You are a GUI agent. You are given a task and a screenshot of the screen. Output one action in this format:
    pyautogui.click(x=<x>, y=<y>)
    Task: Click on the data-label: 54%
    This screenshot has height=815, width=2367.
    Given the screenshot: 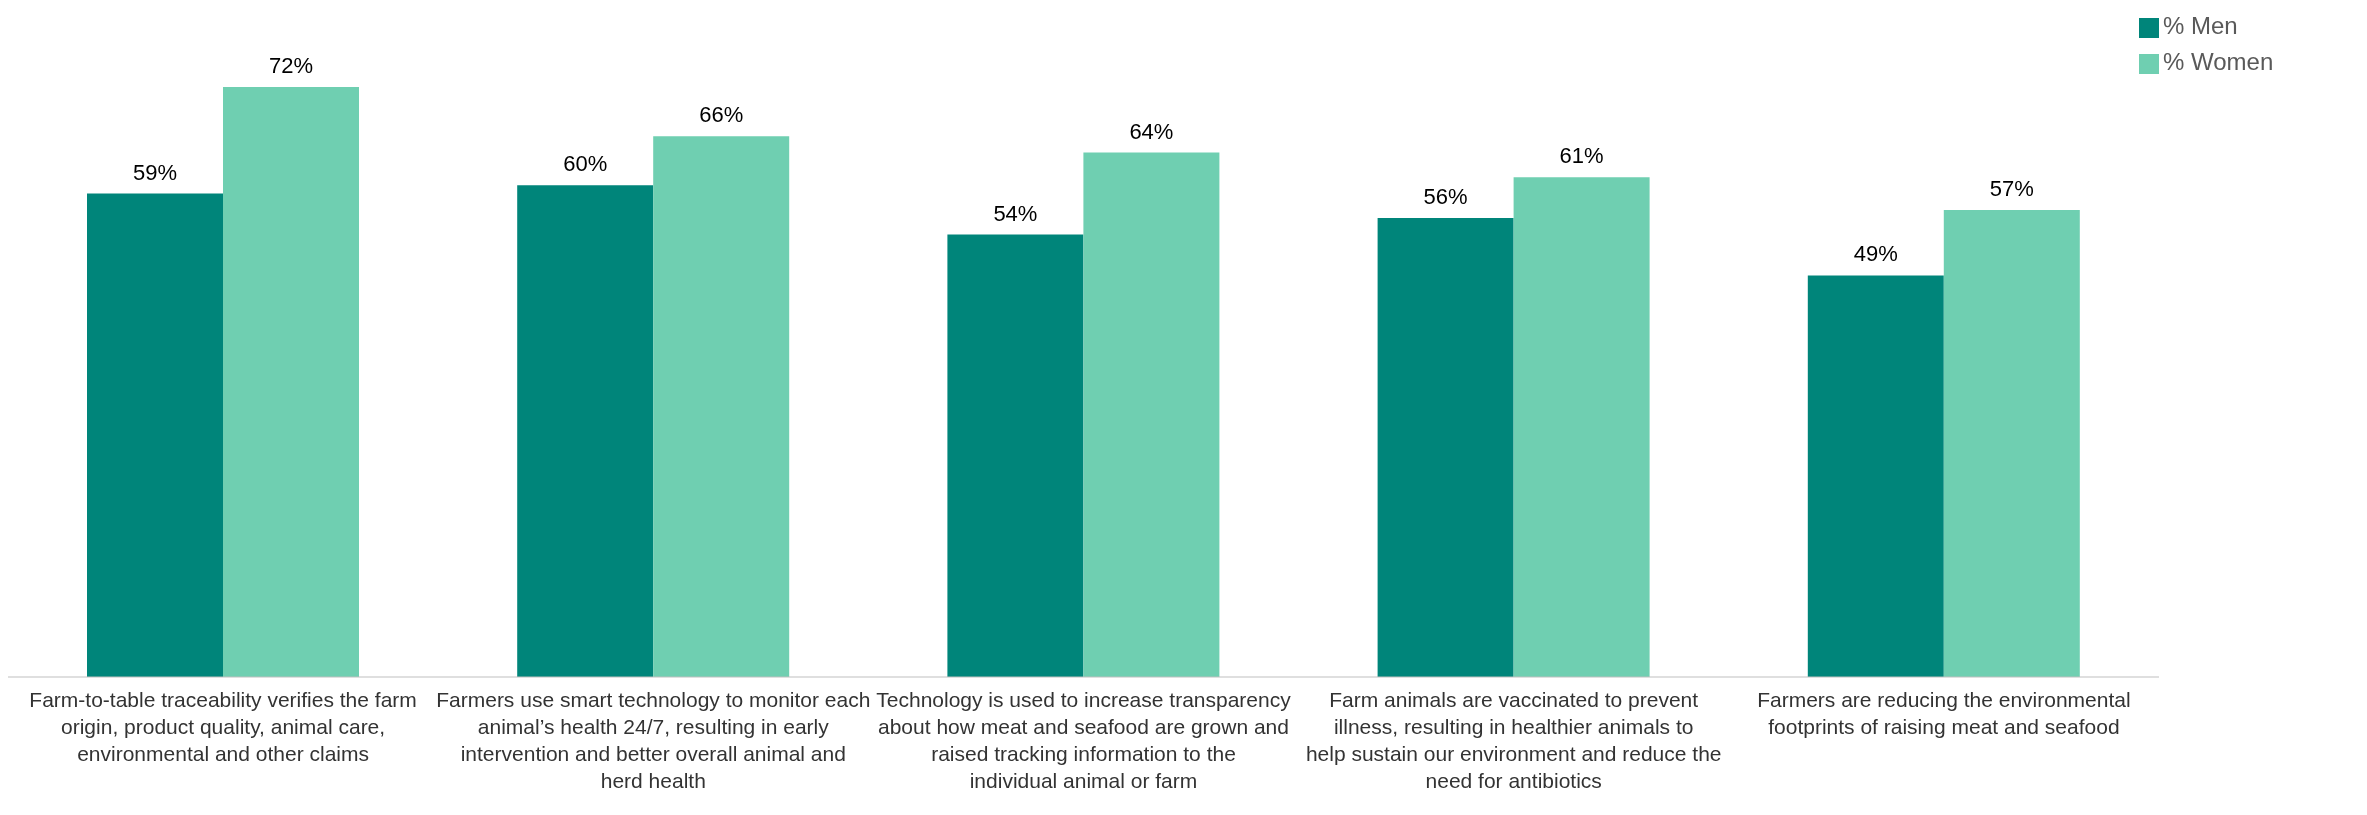 What is the action you would take?
    pyautogui.click(x=1015, y=213)
    